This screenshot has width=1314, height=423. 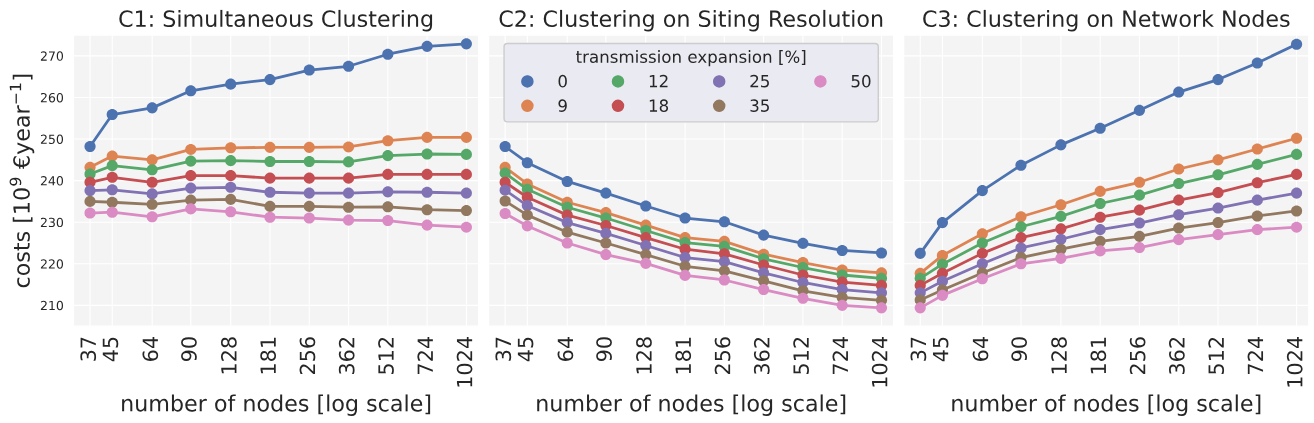 What do you see at coordinates (88, 349) in the screenshot?
I see `x-tick-label: 37` at bounding box center [88, 349].